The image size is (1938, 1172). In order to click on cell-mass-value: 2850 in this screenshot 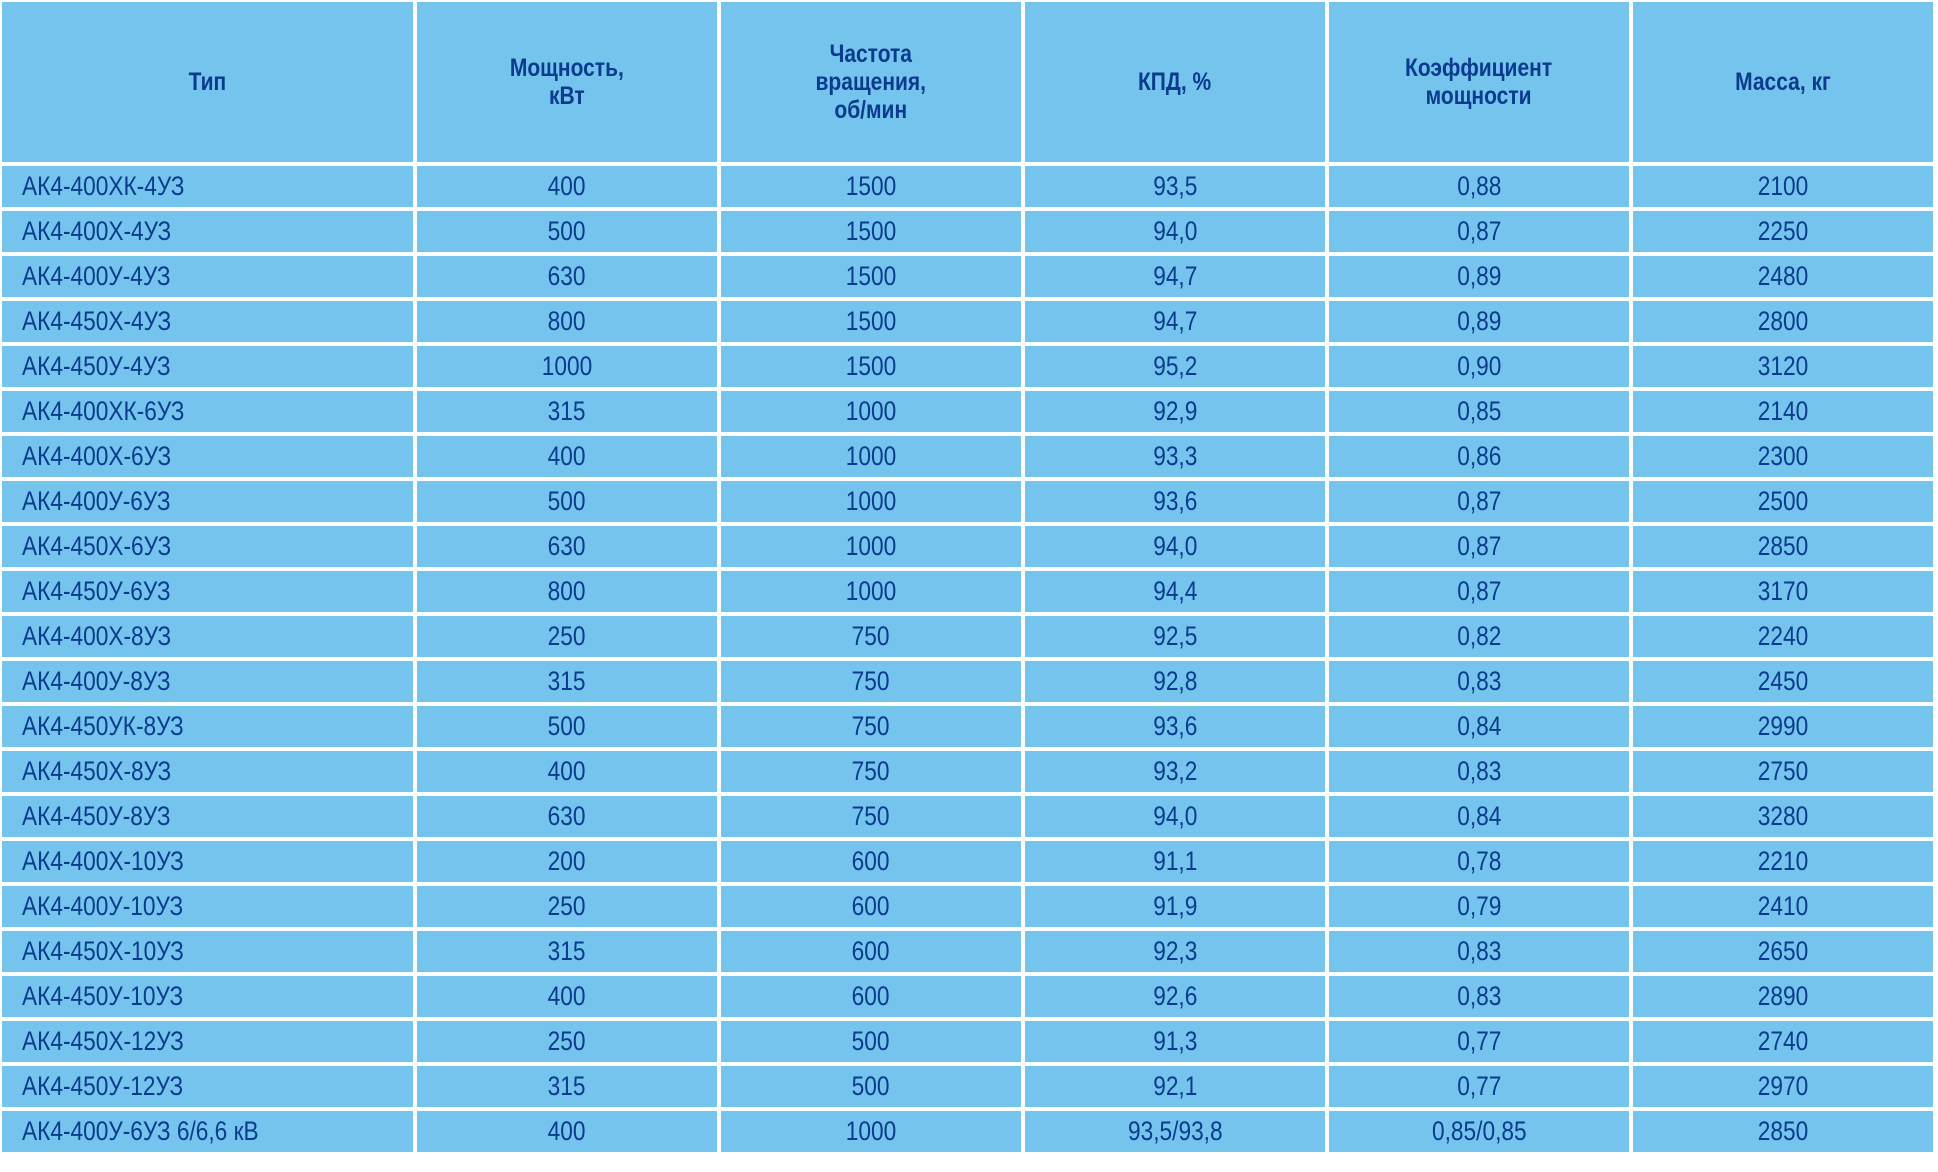, I will do `click(1783, 546)`.